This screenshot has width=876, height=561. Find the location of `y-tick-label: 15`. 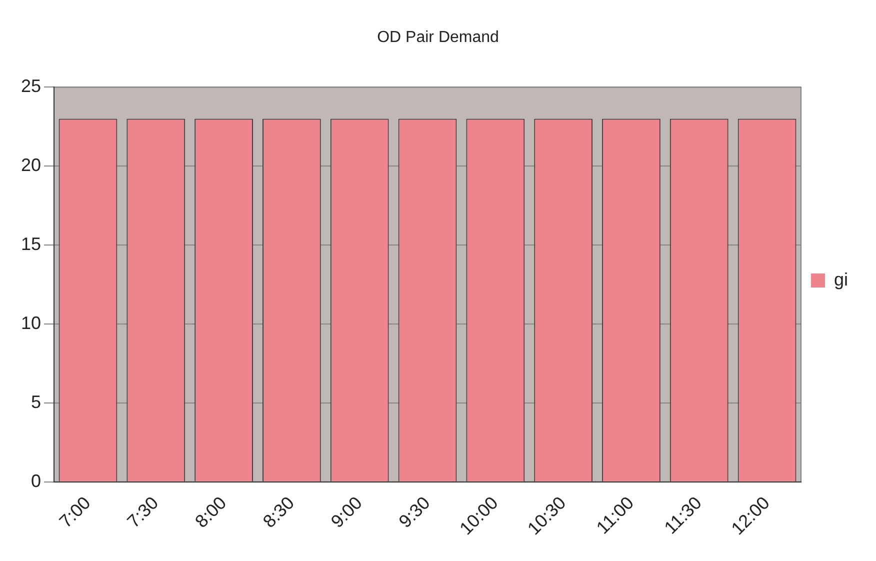

y-tick-label: 15 is located at coordinates (31, 244).